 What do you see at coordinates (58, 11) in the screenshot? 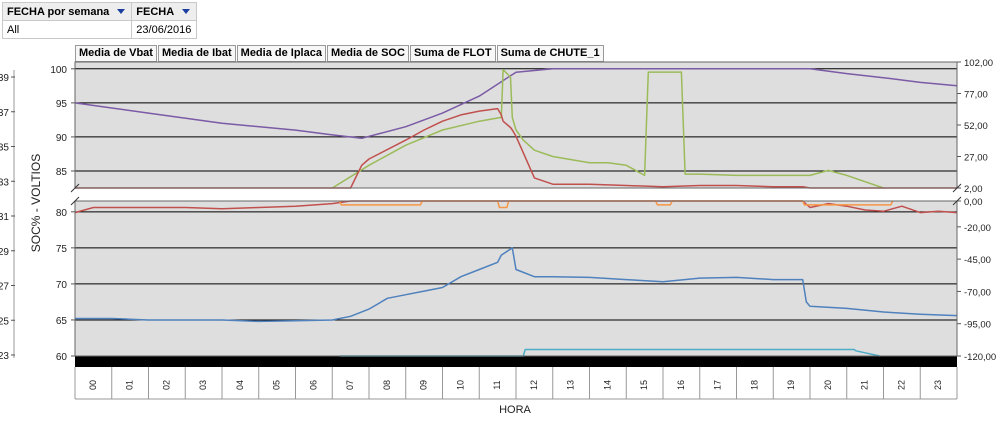
I see `filter-fecha-semana-label: FECHA por semana` at bounding box center [58, 11].